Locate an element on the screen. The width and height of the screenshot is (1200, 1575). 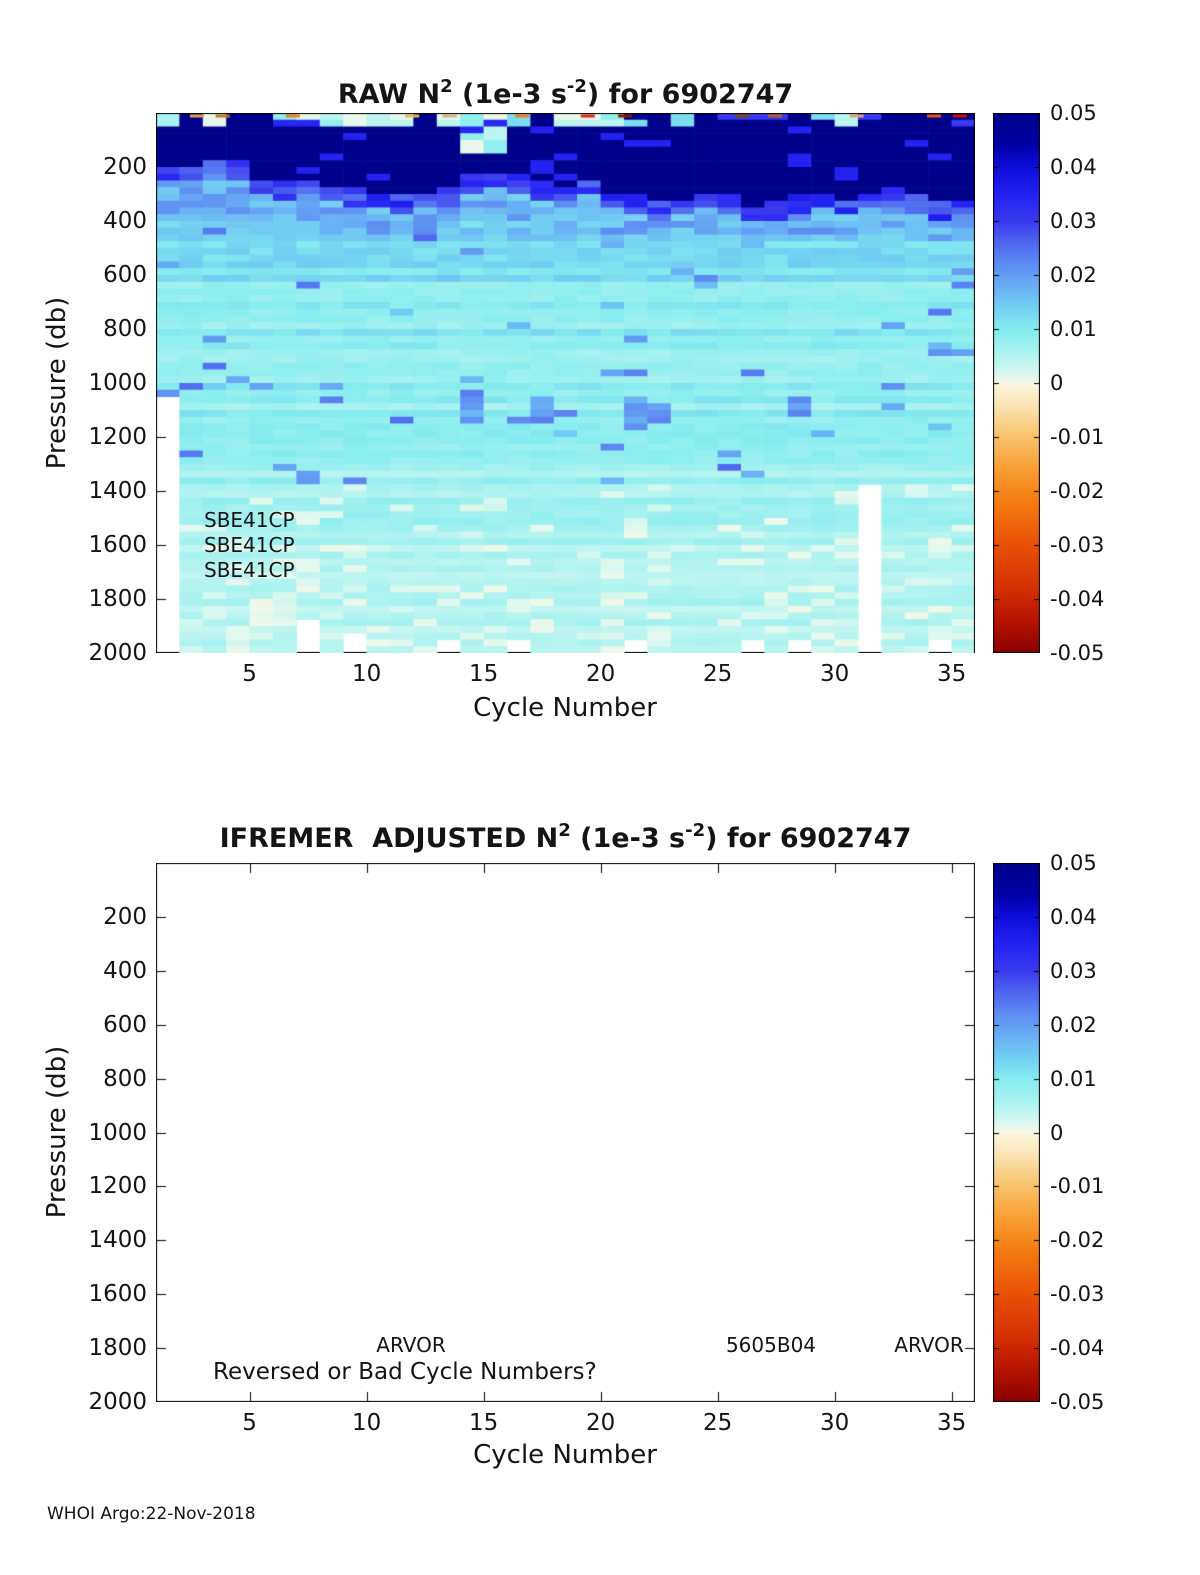
raw-plot-title: RAW N2 (1e-3 s-2) for 6902747 is located at coordinates (565, 93).